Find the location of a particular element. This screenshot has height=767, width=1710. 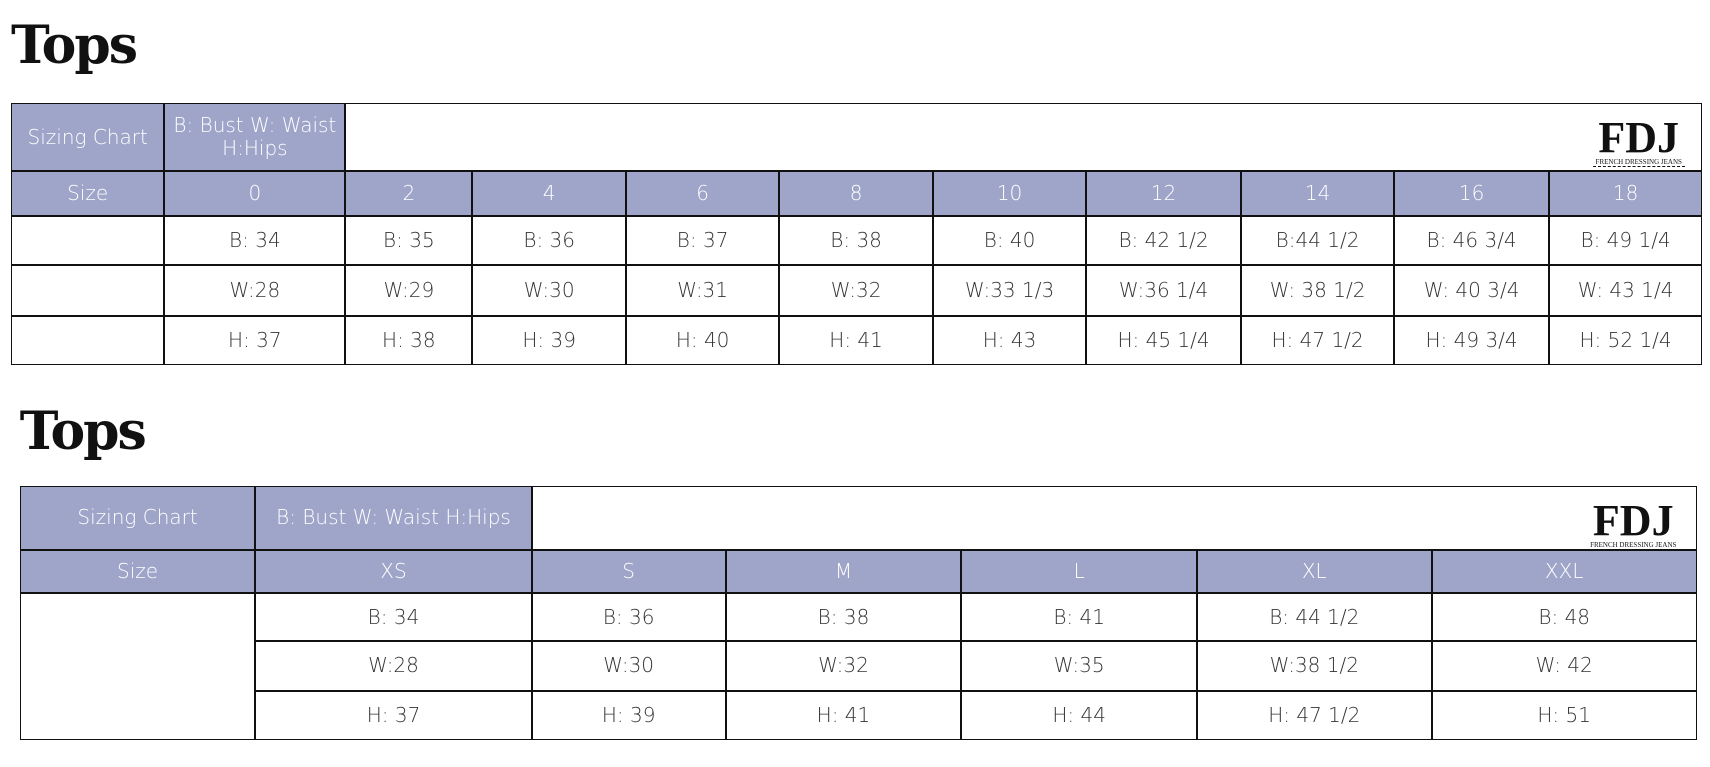

measure-cell: H: 51 is located at coordinates (1564, 715).